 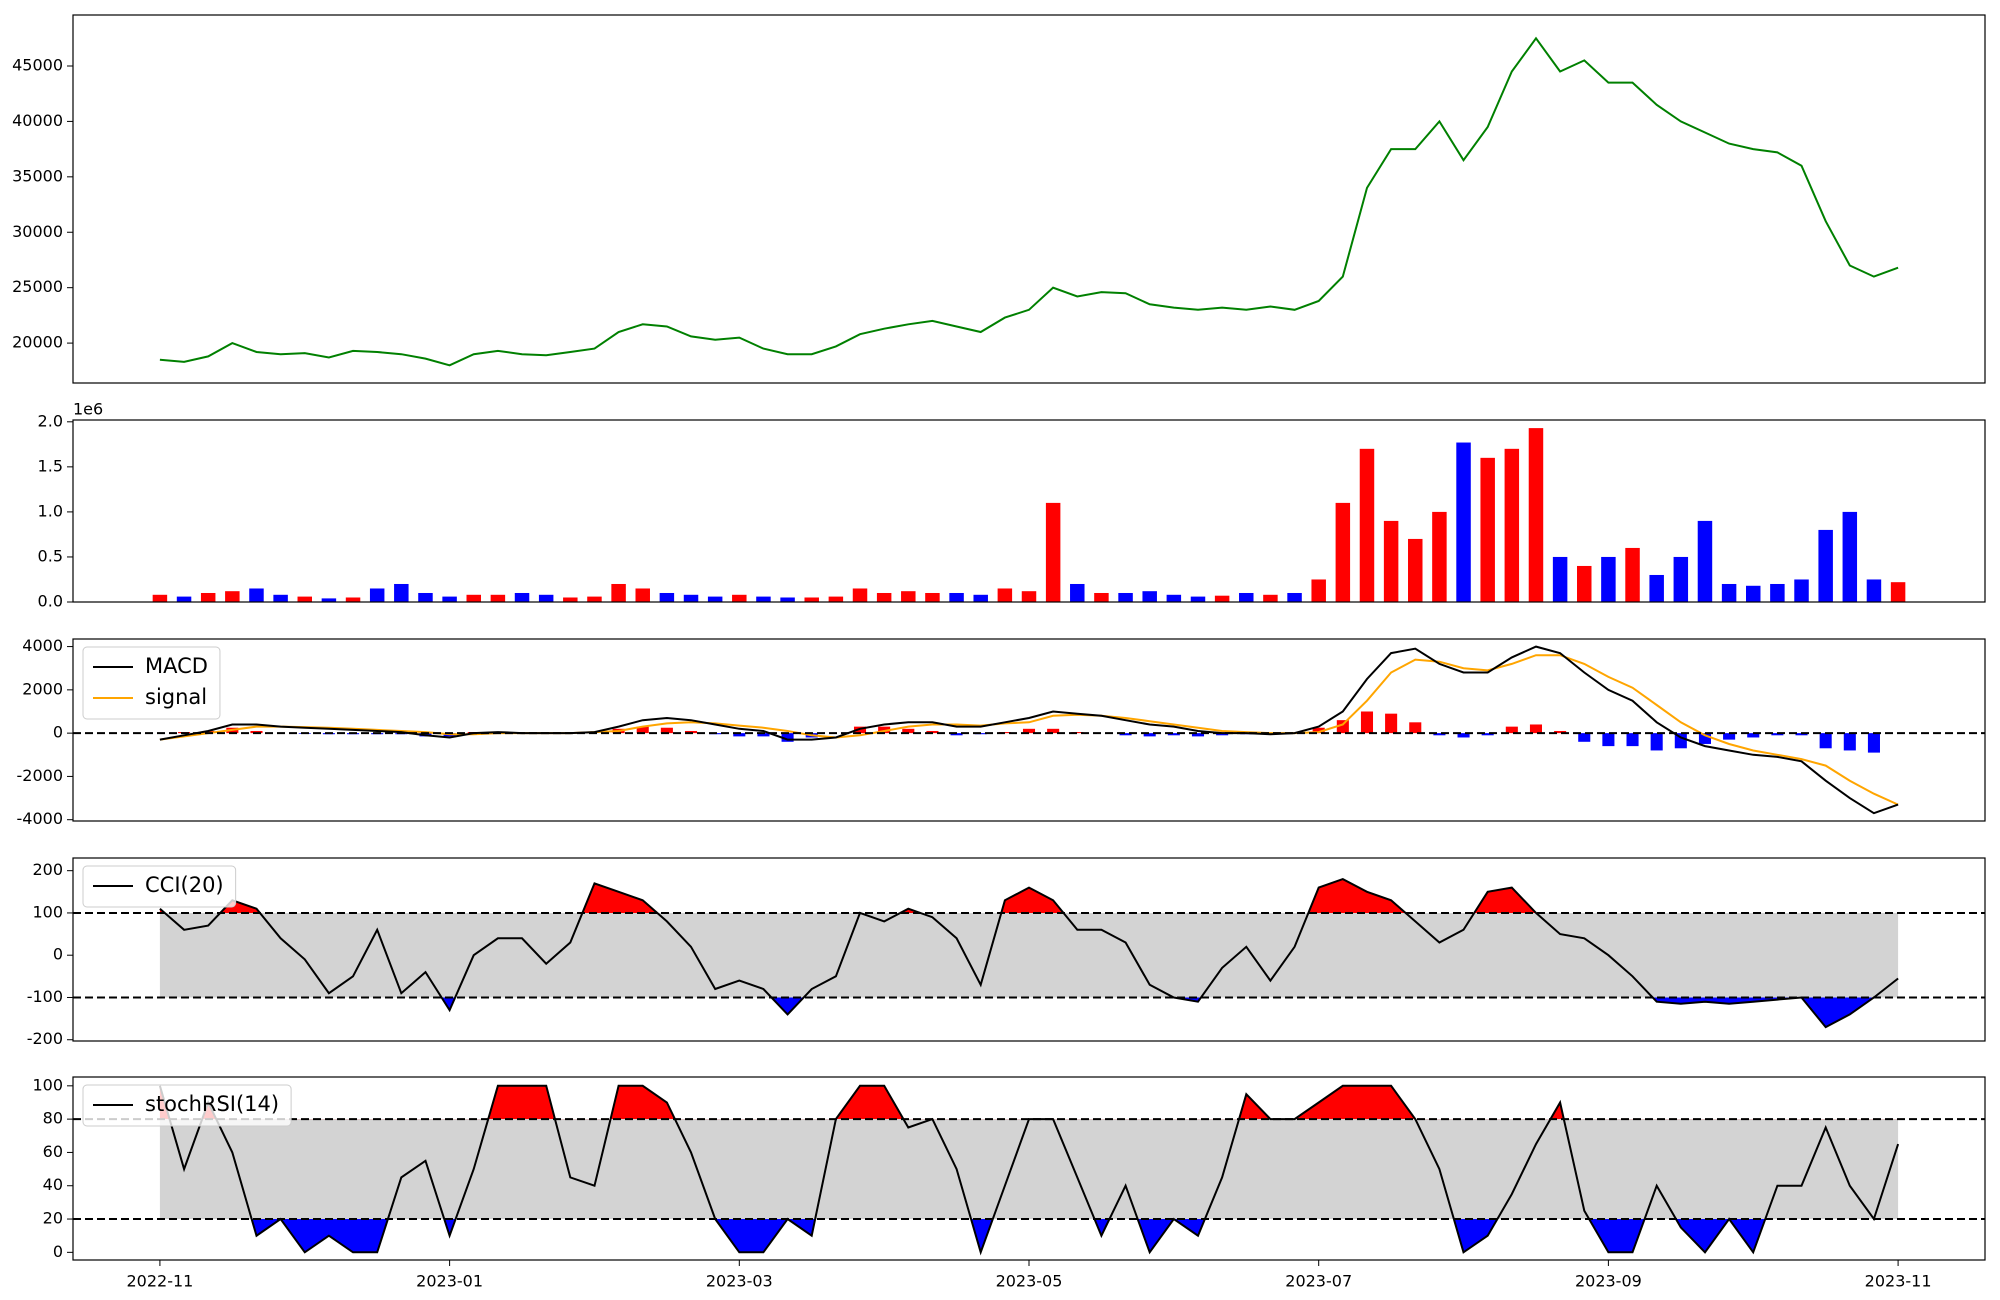 I want to click on y-tick-label: 1.5, so click(x=50, y=465).